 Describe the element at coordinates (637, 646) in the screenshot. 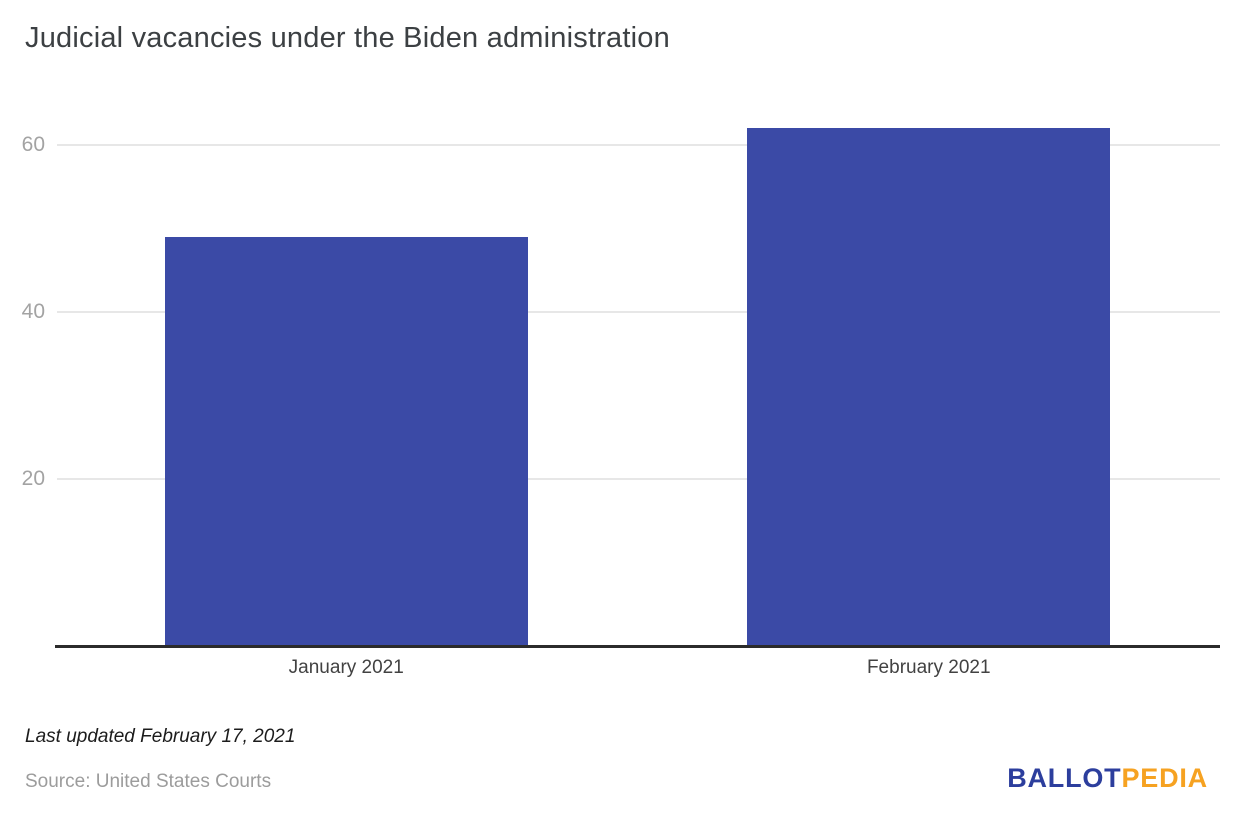

I see `x-axis-line` at that location.